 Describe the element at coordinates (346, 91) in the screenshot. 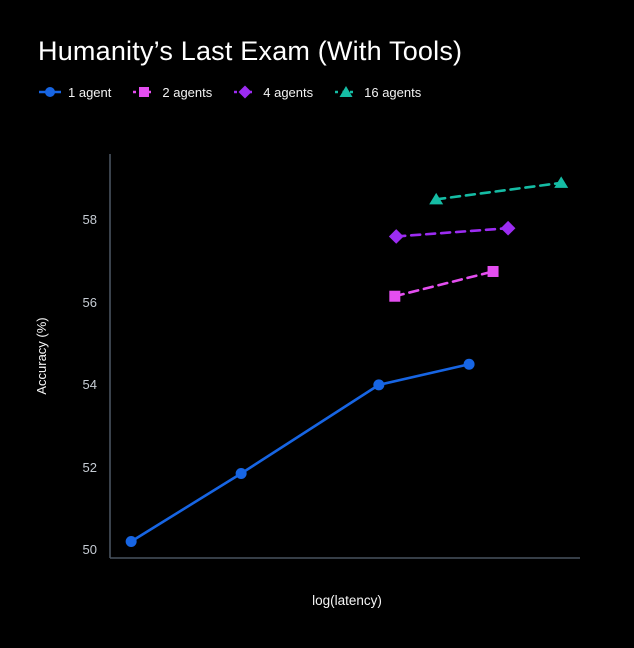

I see `triangle-marker-icon` at that location.